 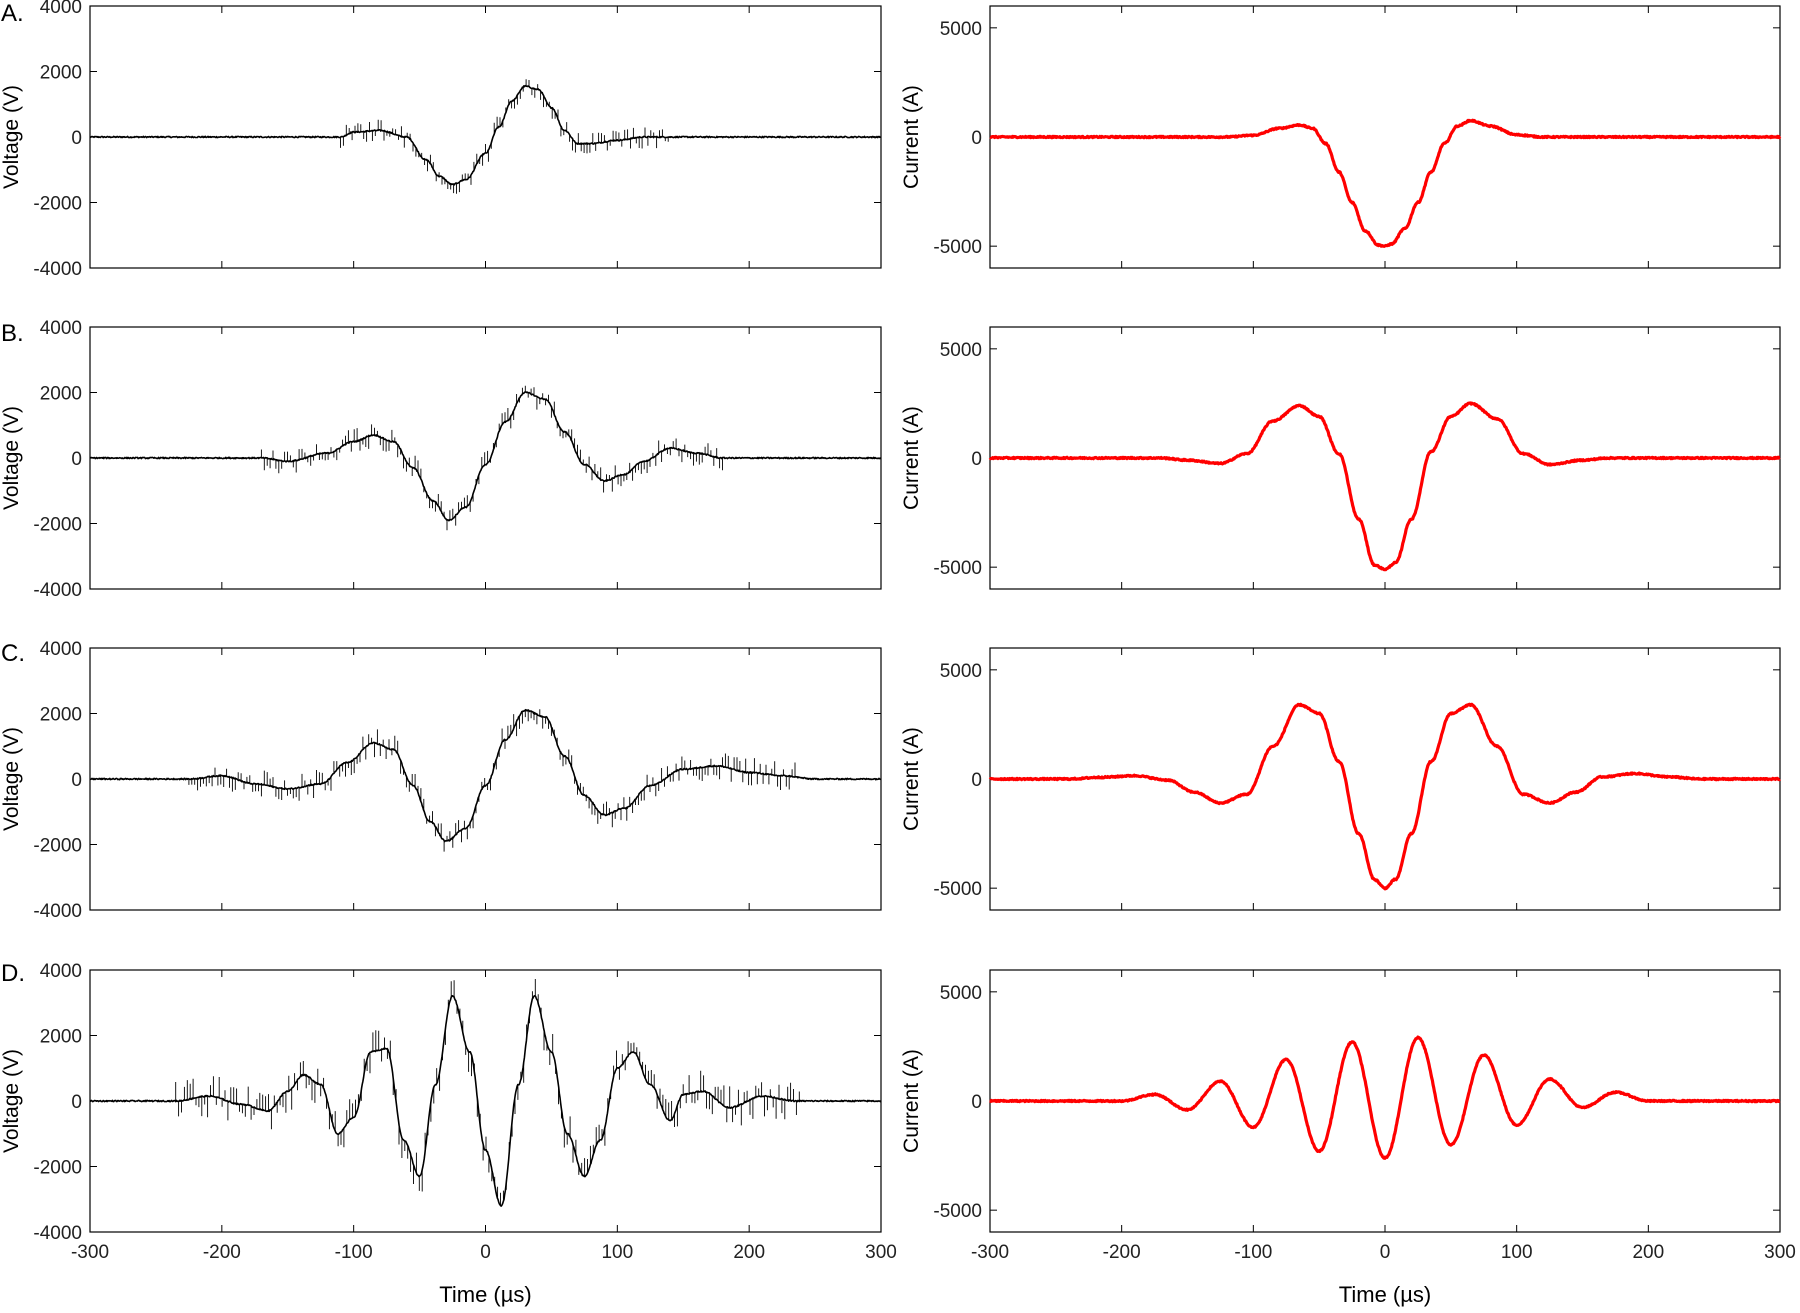 I want to click on chart-A-voltage: -4000 -2000 0 2000 4000 Voltage (V), so click(x=441, y=140).